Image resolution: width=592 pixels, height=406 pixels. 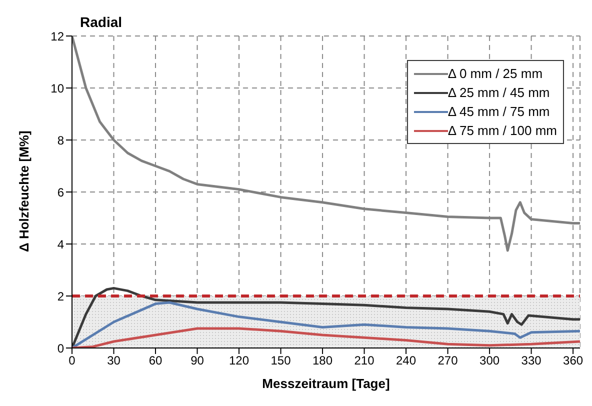 What do you see at coordinates (531, 361) in the screenshot?
I see `x-tick-label: 330` at bounding box center [531, 361].